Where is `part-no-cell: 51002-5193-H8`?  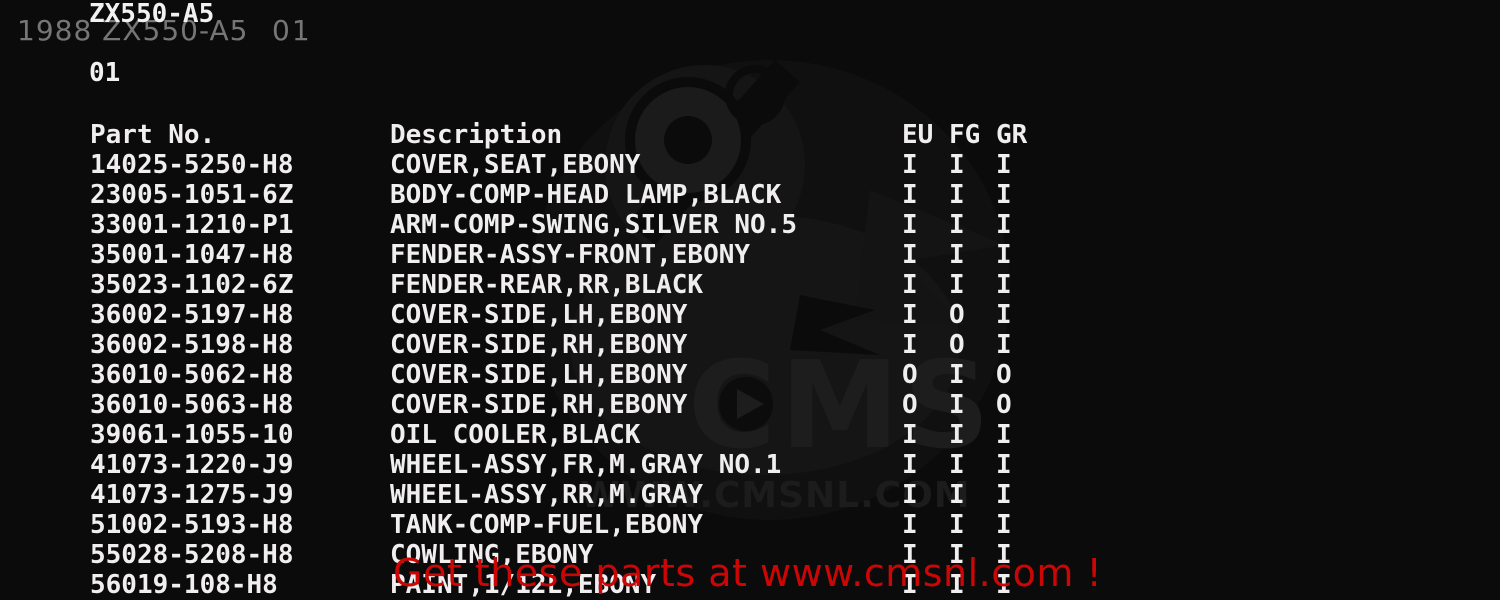 part-no-cell: 51002-5193-H8 is located at coordinates (192, 525).